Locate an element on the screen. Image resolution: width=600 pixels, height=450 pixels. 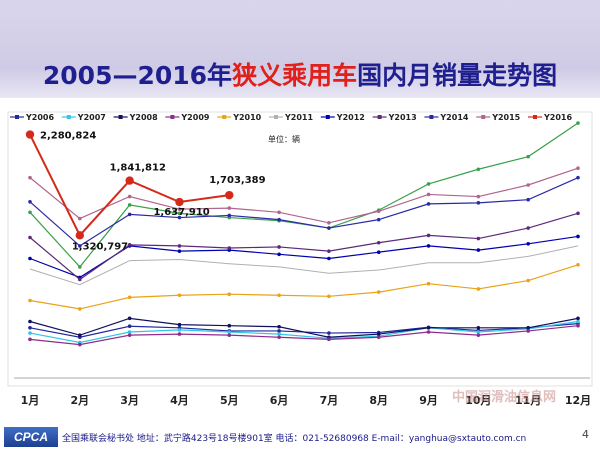
legend-marker-y2010 is located at coordinates (224, 117).